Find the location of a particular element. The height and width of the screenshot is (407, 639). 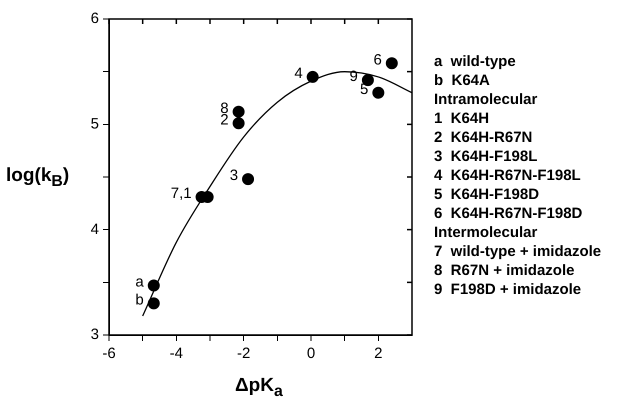

text: Intramolecular is located at coordinates (486, 99).